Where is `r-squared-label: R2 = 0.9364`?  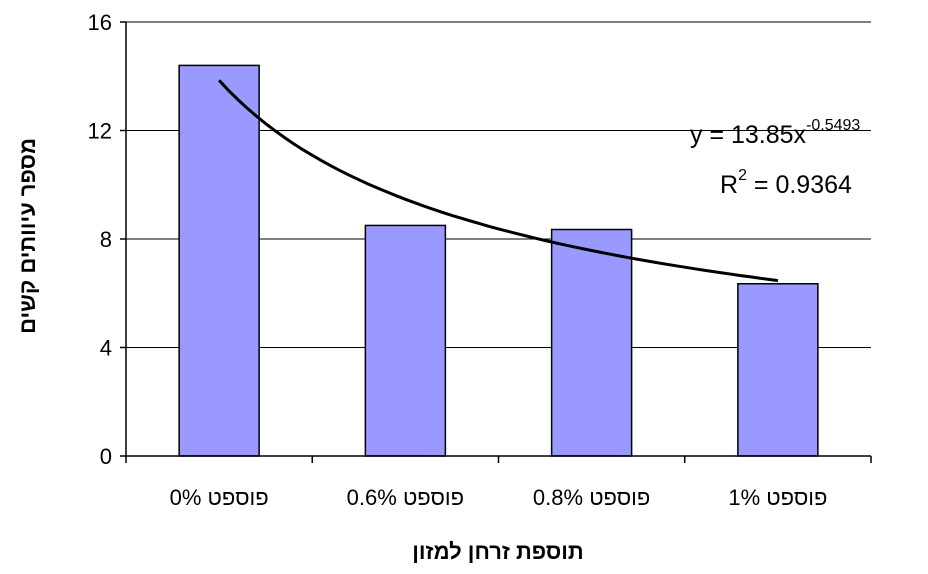 r-squared-label: R2 = 0.9364 is located at coordinates (786, 183).